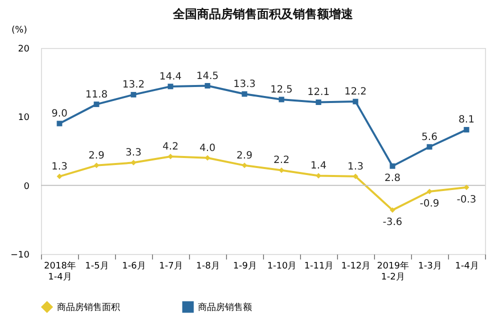  What do you see at coordinates (207, 76) in the screenshot?
I see `data-label: 14.5` at bounding box center [207, 76].